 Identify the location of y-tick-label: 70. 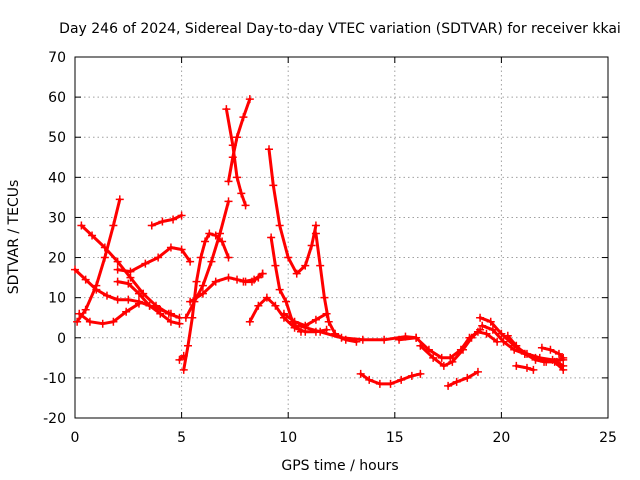
(57, 58).